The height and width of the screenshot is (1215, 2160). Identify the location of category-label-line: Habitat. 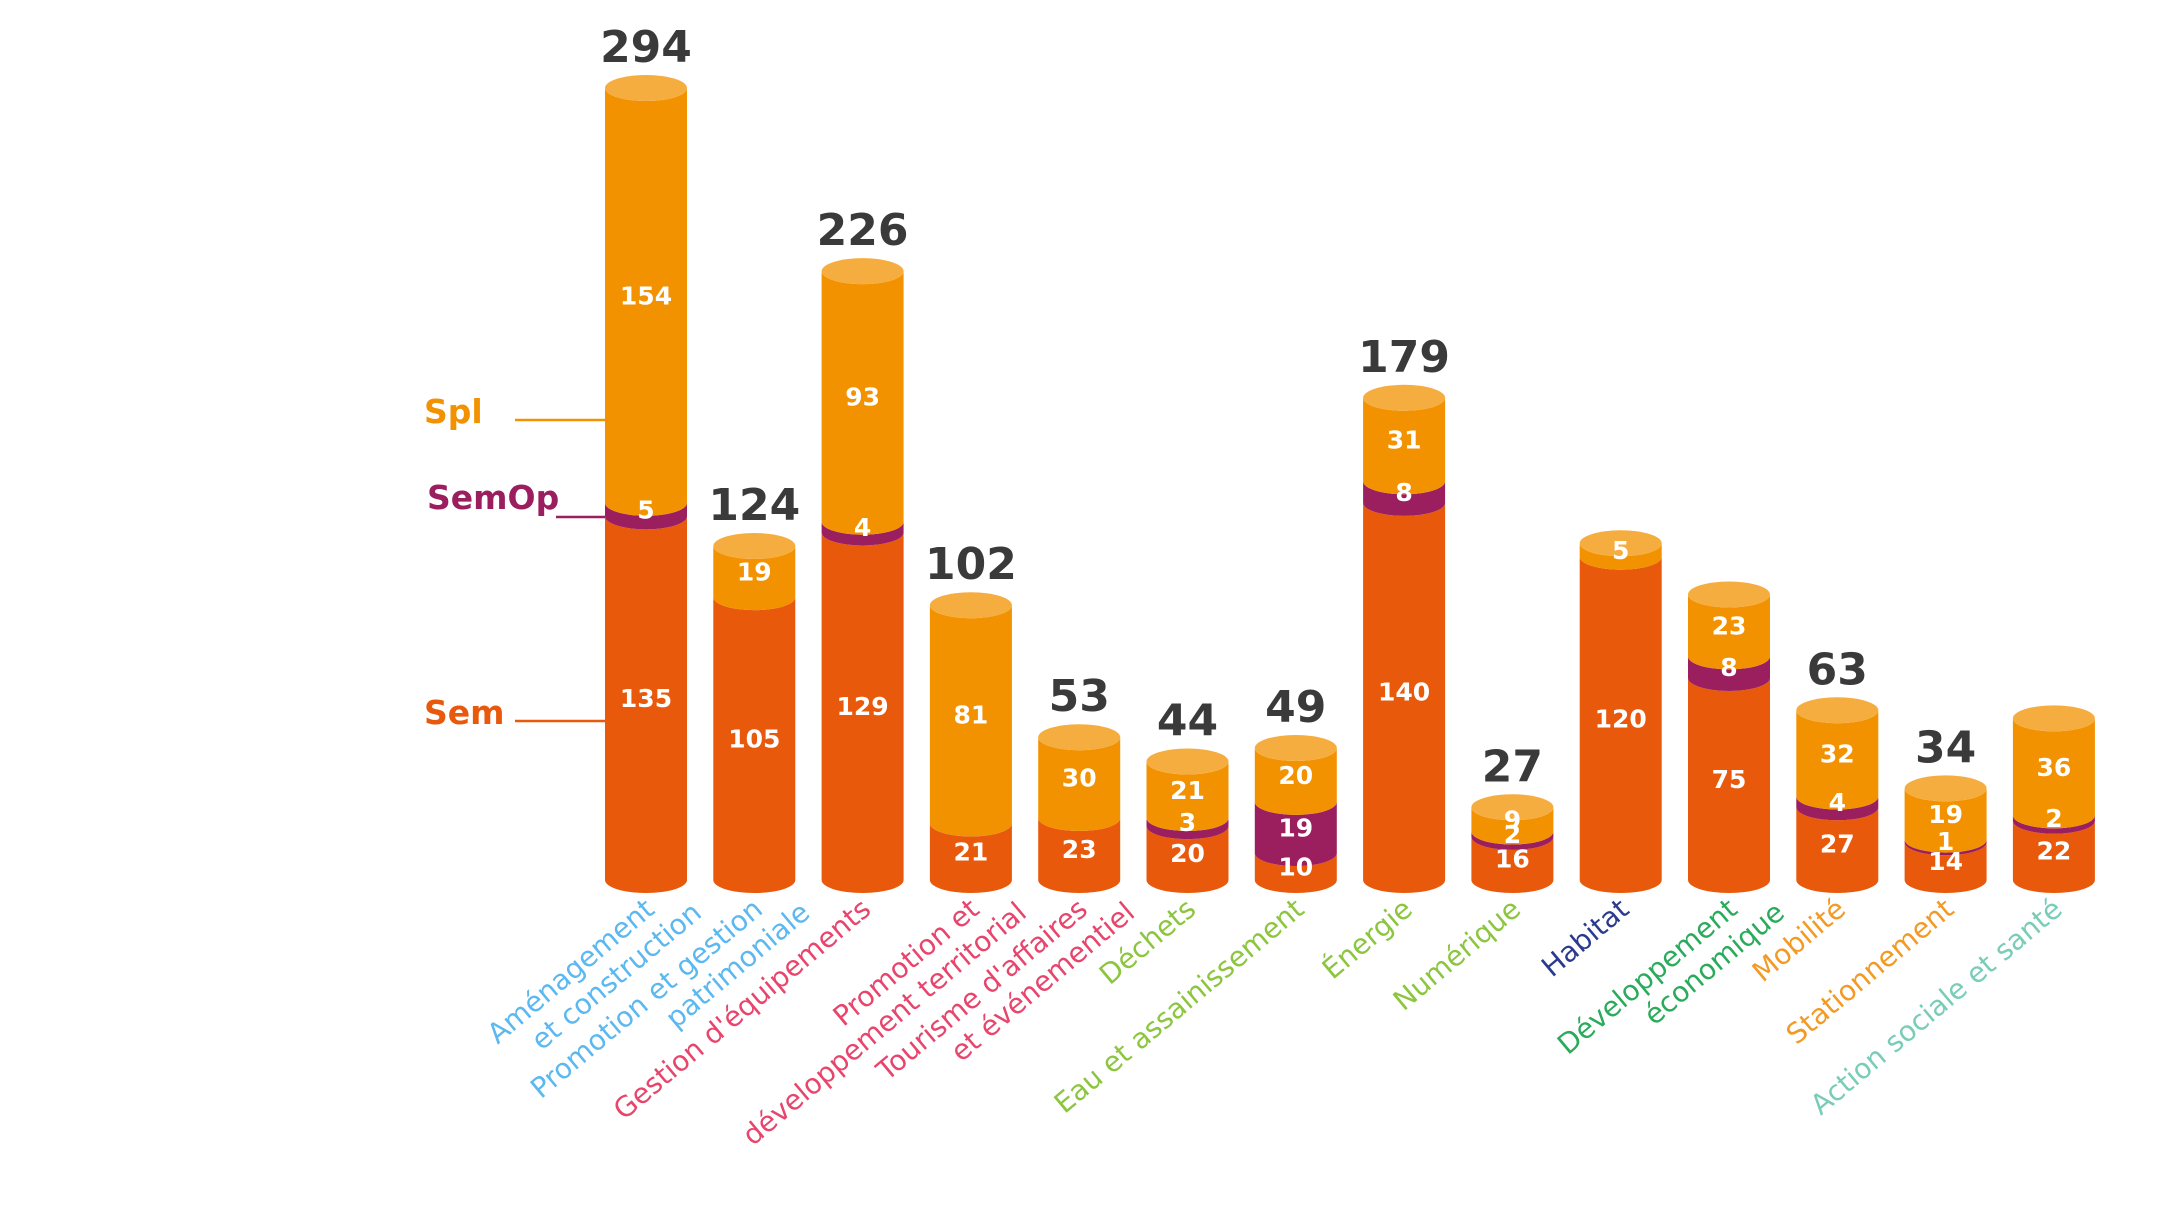
(1585, 937).